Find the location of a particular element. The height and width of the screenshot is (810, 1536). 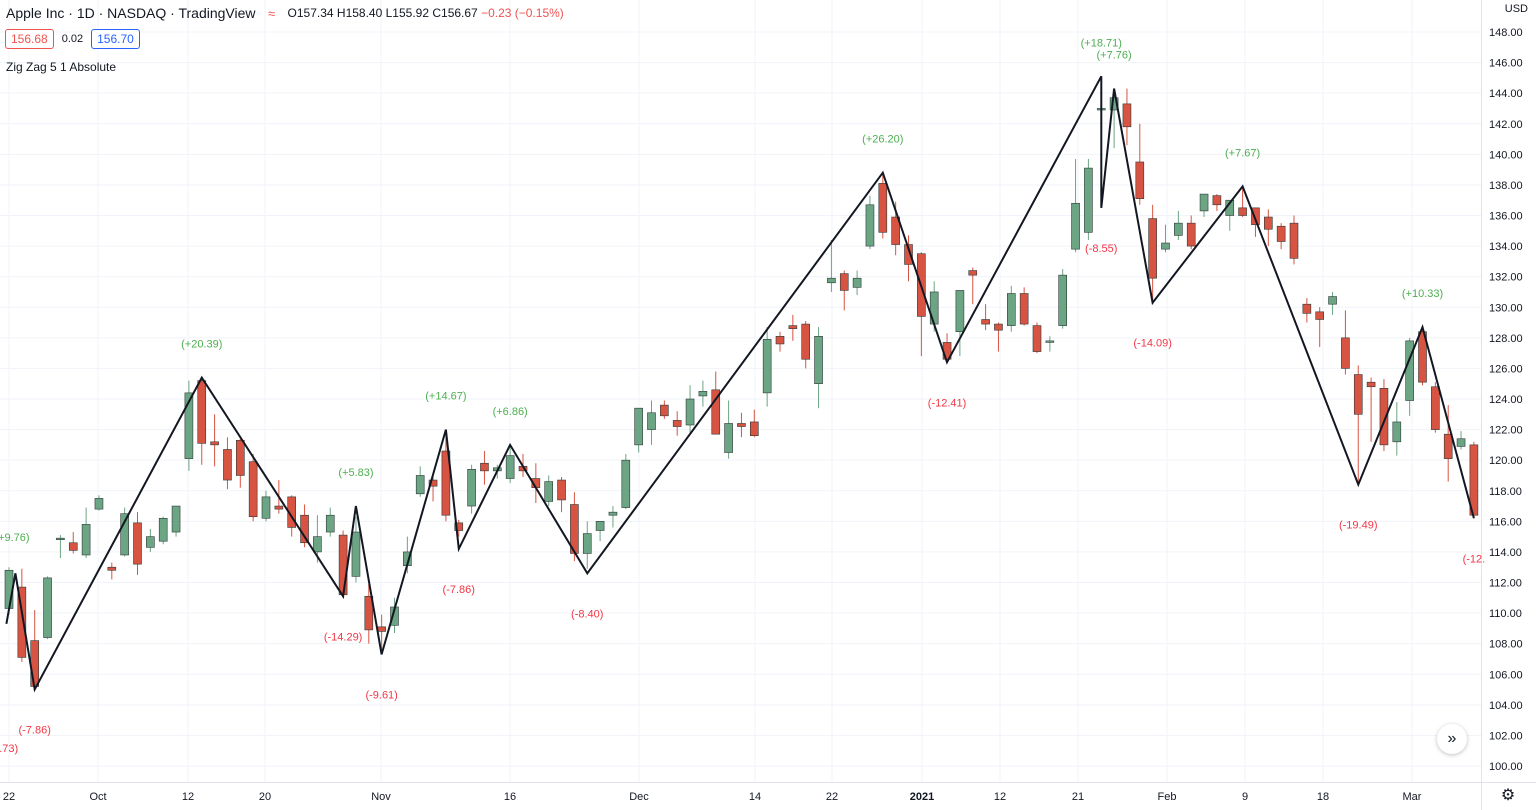

time-tick-label: 16 is located at coordinates (510, 797).